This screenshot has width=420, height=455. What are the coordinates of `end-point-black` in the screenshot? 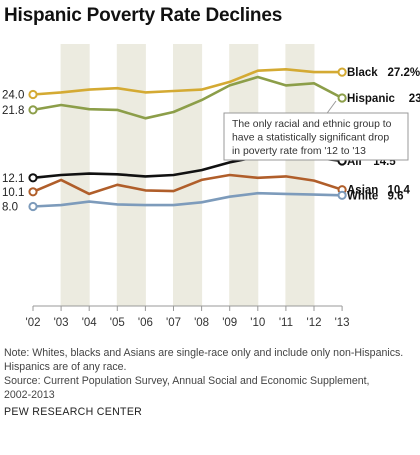 It's located at (342, 72).